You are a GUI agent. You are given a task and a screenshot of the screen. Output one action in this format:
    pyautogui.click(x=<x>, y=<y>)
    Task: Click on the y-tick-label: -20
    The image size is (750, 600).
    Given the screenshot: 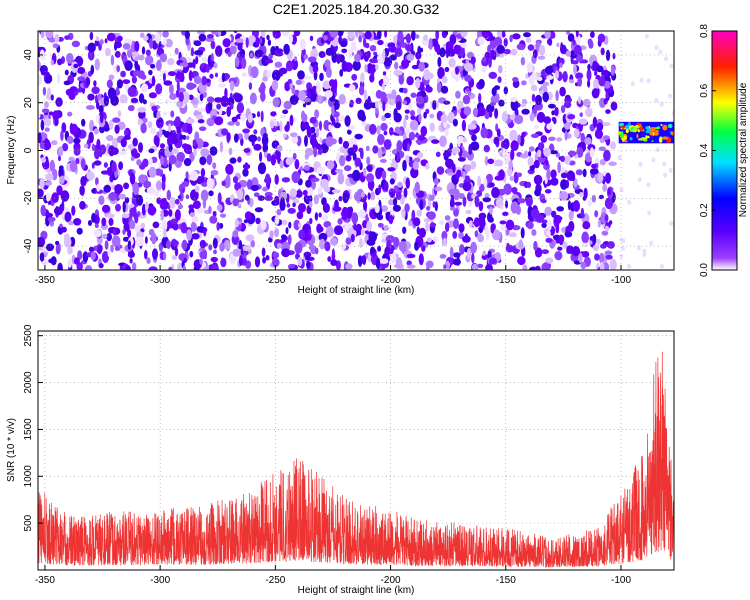 What is the action you would take?
    pyautogui.click(x=28, y=198)
    